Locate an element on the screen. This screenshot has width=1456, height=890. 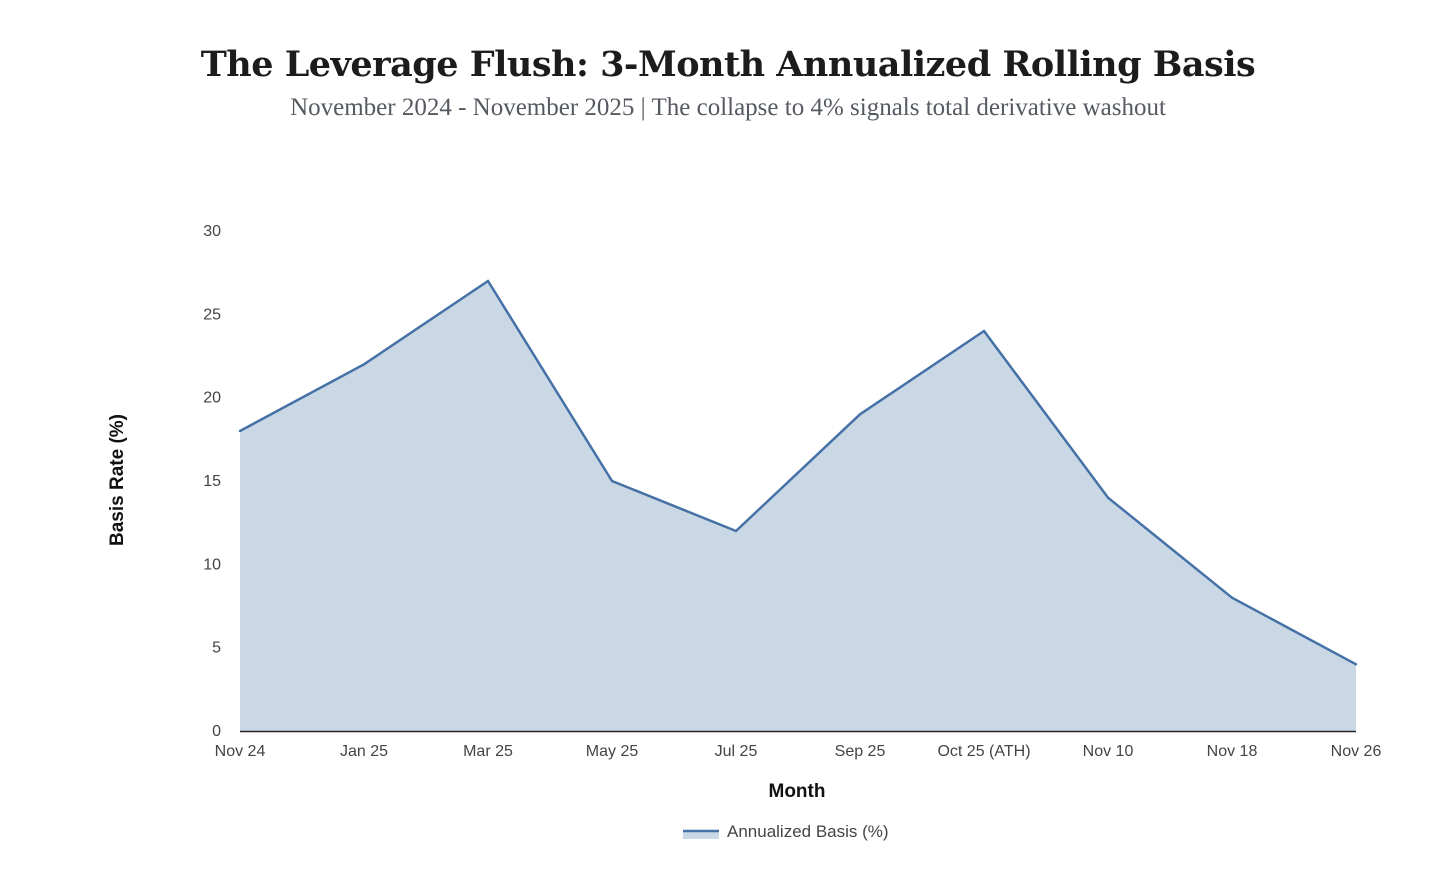
x-tick-label: Sep 25 is located at coordinates (860, 751).